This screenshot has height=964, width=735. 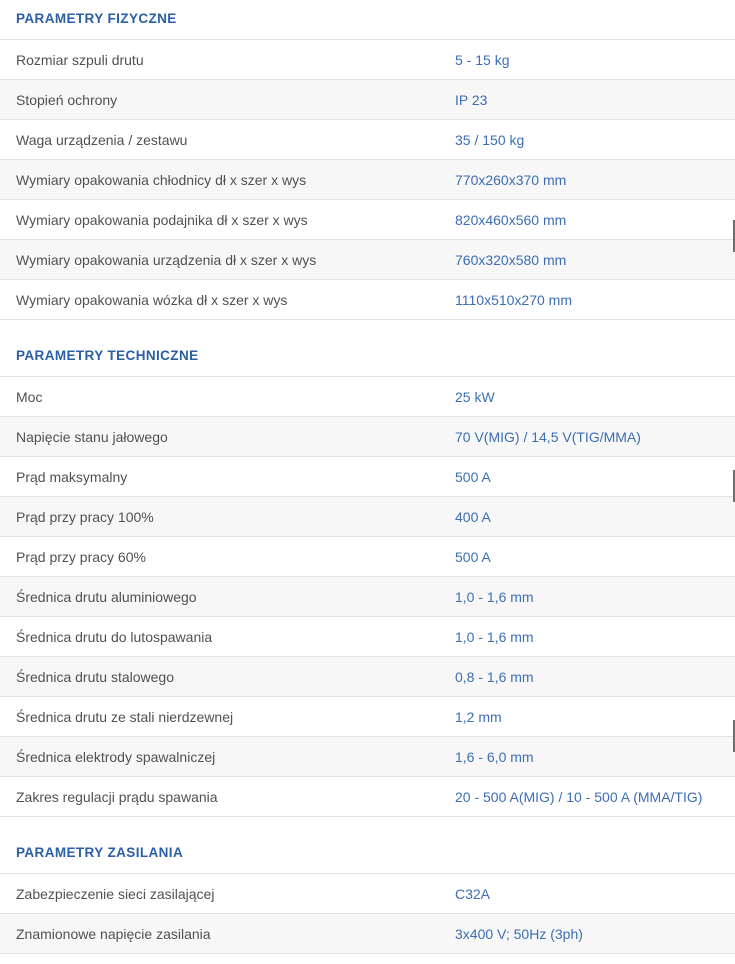 What do you see at coordinates (367, 476) in the screenshot?
I see `table-row: Prąd maksymalny 500 A` at bounding box center [367, 476].